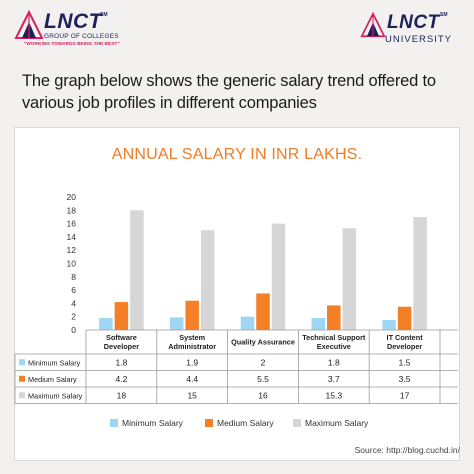 The width and height of the screenshot is (474, 474). What do you see at coordinates (444, 15) in the screenshot?
I see `right-logo-mark: SM` at bounding box center [444, 15].